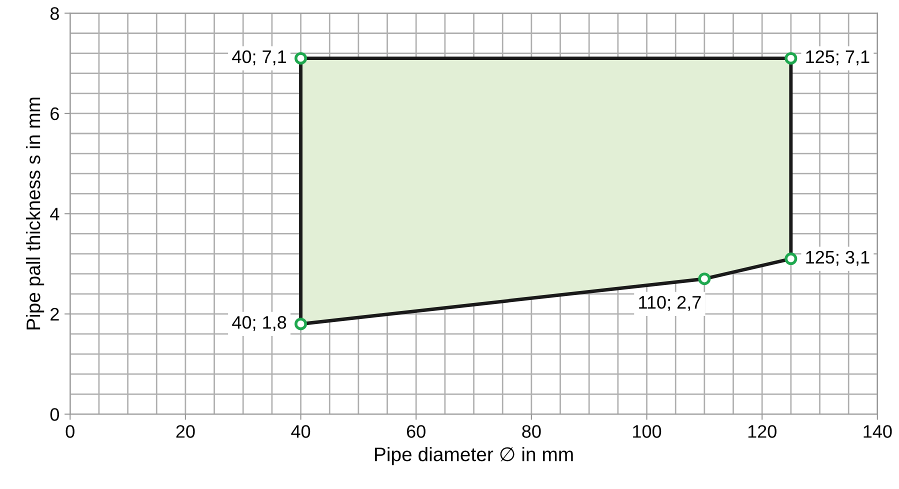  I want to click on x-tick-label: 100, so click(647, 431).